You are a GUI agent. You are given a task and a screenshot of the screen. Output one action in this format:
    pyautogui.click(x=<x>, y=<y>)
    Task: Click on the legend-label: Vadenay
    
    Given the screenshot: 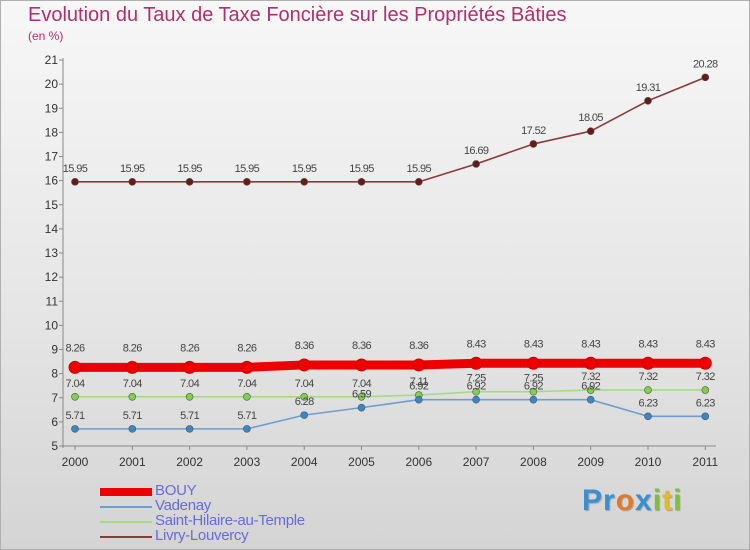 What is the action you would take?
    pyautogui.click(x=183, y=505)
    